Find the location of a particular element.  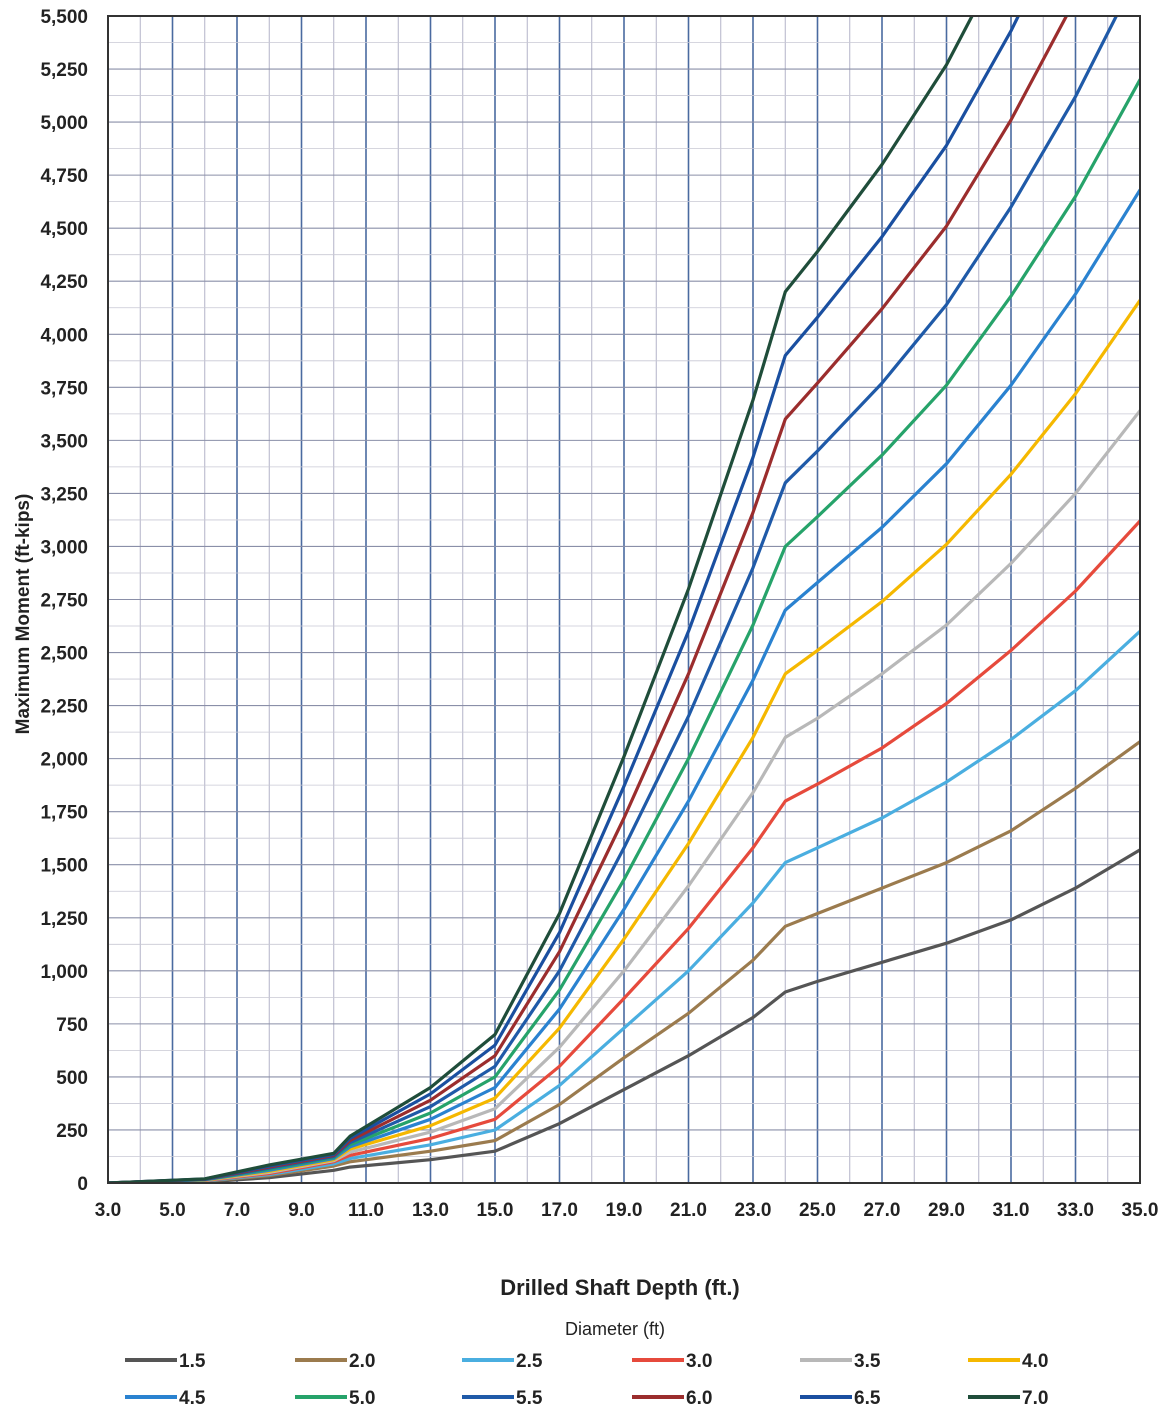

x-axis-label: Drilled Shaft Depth (ft.) is located at coordinates (620, 1287).